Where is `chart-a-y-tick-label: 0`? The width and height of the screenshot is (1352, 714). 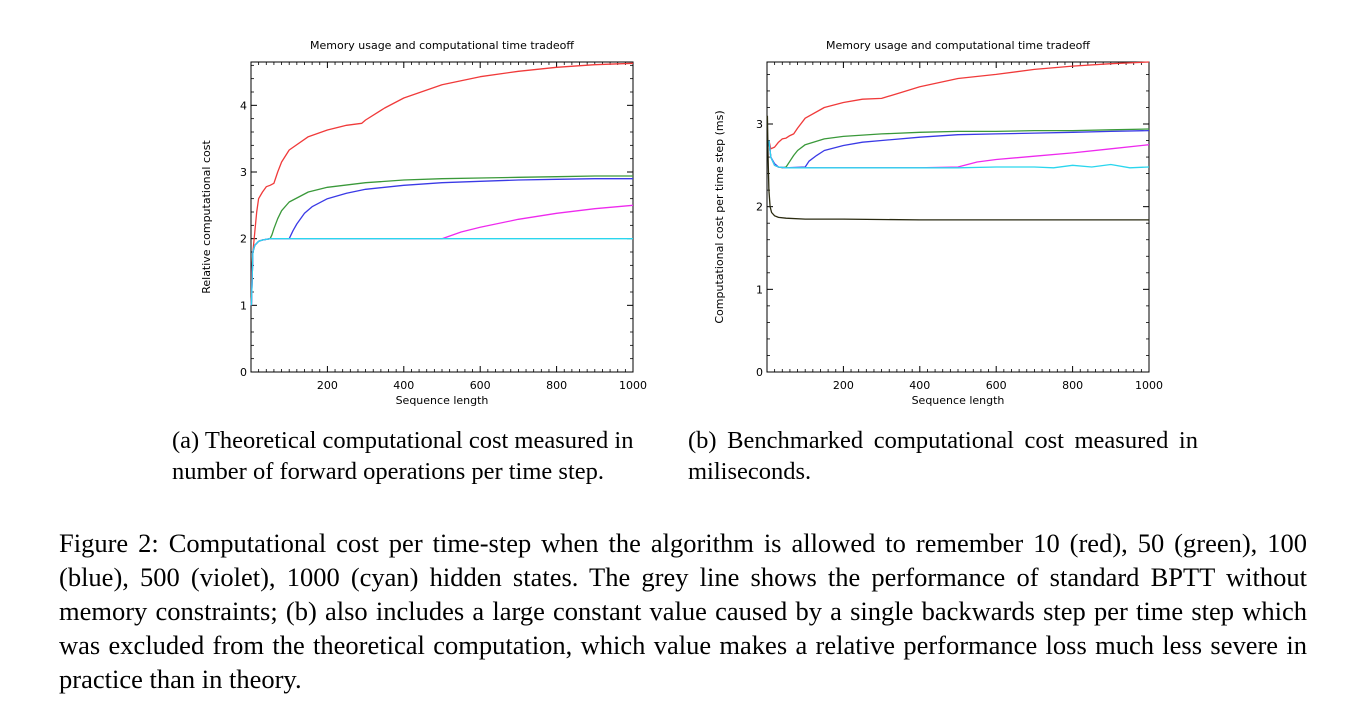
chart-a-y-tick-label: 0 is located at coordinates (243, 372).